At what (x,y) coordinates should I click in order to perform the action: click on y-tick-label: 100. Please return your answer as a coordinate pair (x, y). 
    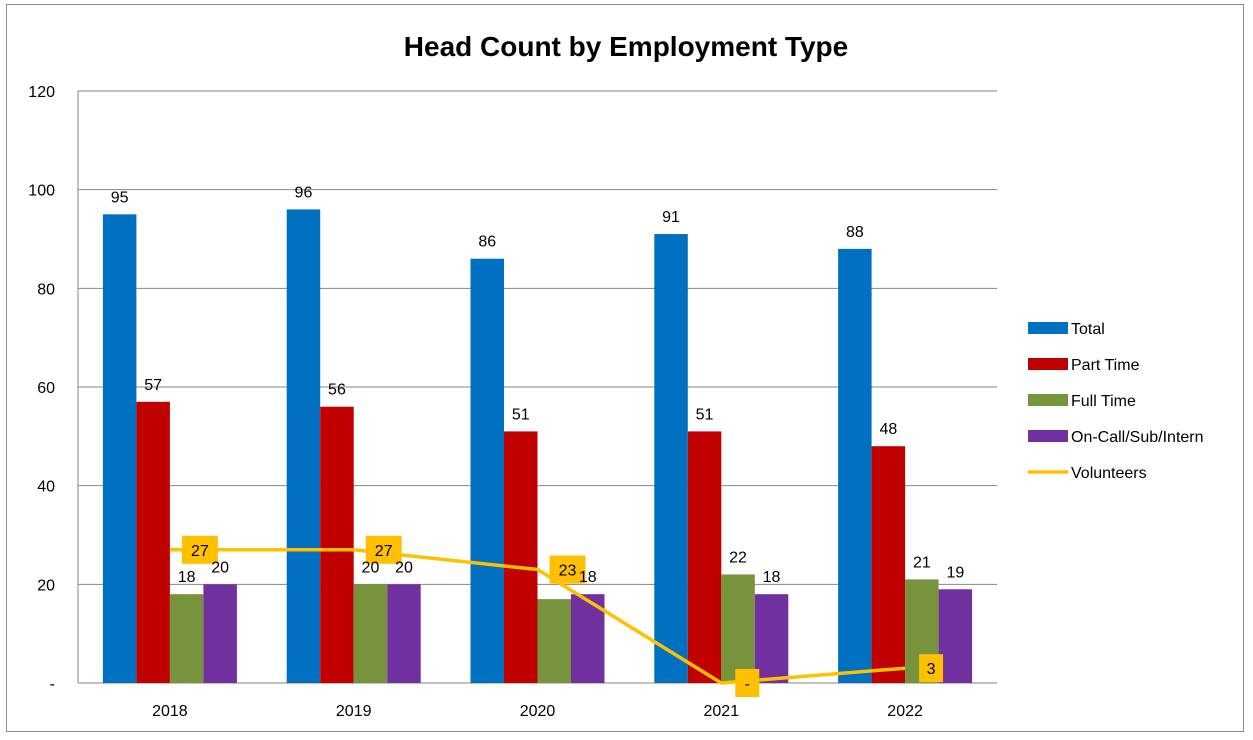
    Looking at the image, I should click on (41, 191).